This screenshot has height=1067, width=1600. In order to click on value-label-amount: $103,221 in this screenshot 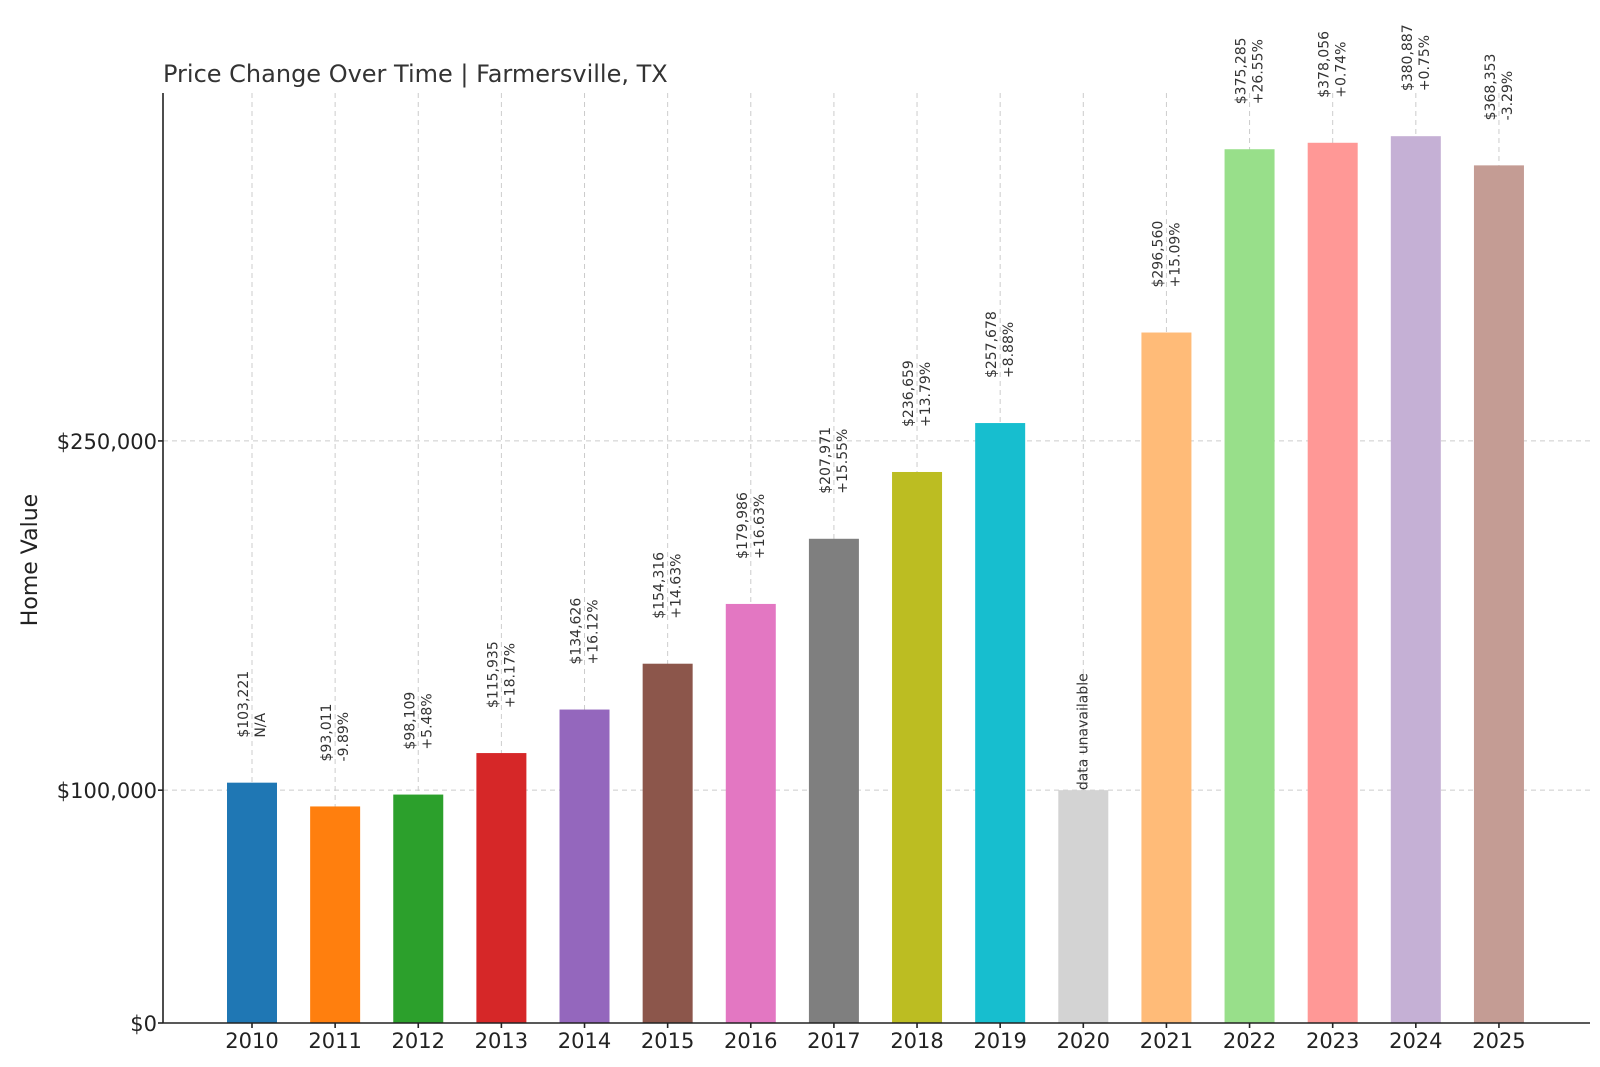, I will do `click(244, 704)`.